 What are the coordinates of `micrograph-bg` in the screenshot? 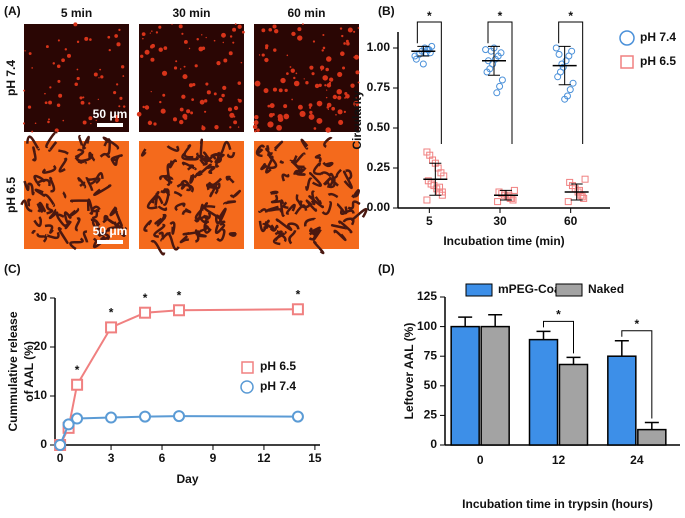 It's located at (191, 78).